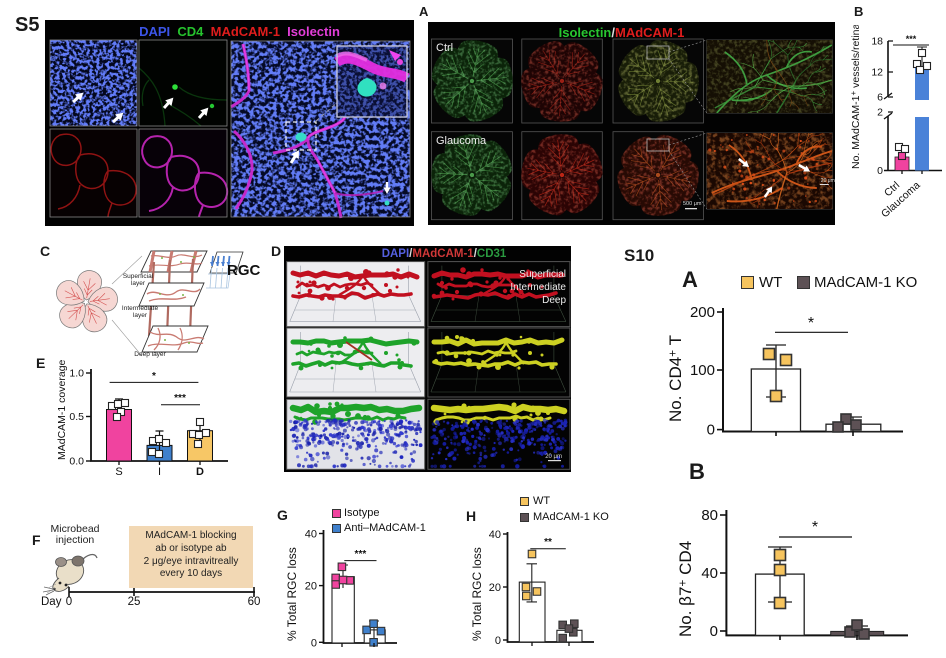  I want to click on svg-text: Deep, so click(554, 300).